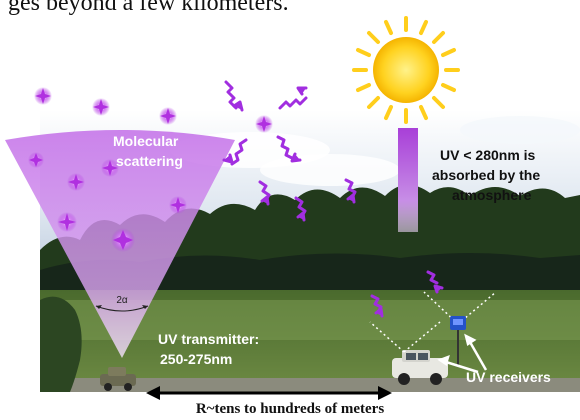  I want to click on vehicle-icon, so click(118, 379).